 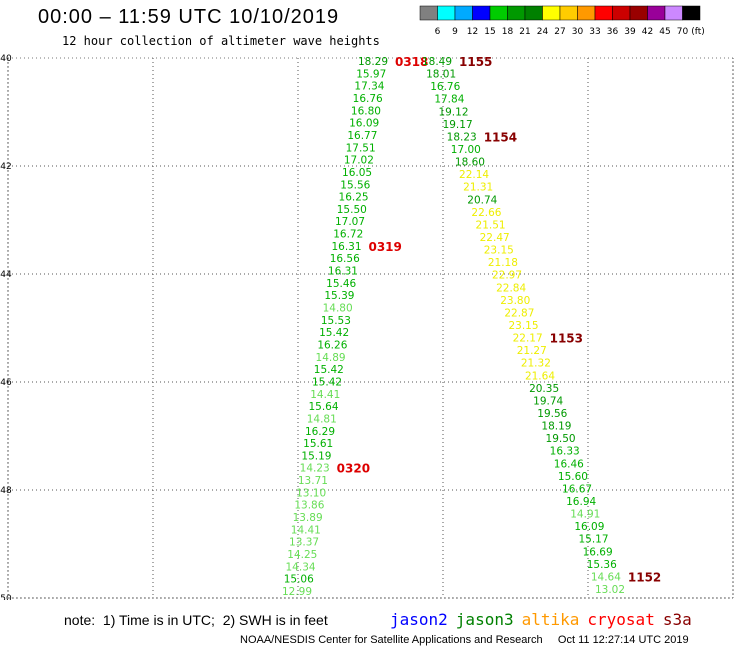 I want to click on legend-level-label: 18, so click(x=508, y=32).